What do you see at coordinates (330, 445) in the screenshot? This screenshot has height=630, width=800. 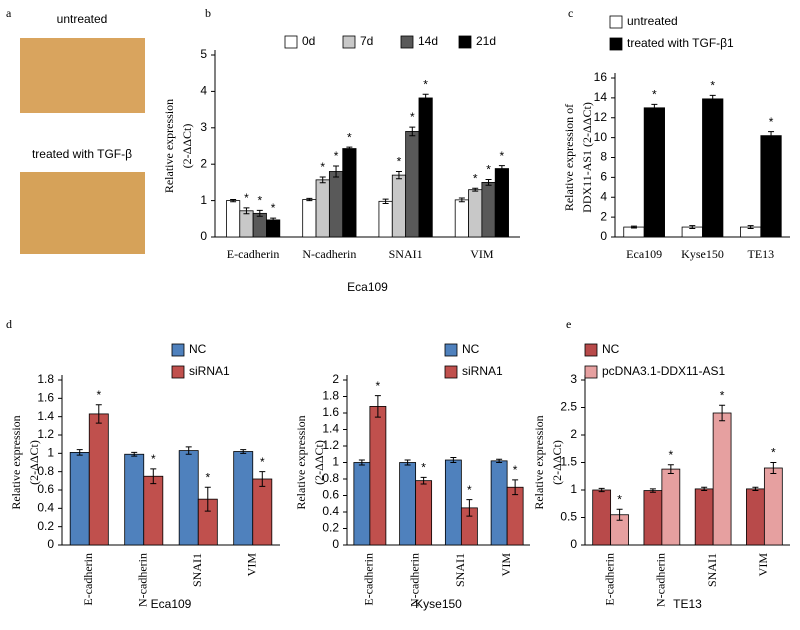 I see `y-tick-label: 1.2` at bounding box center [330, 445].